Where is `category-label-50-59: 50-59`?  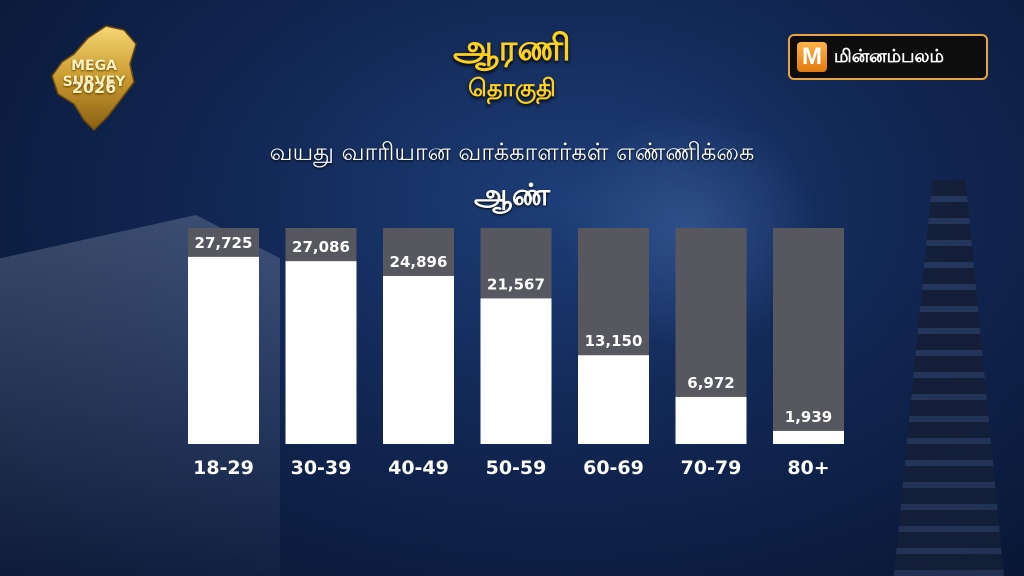
category-label-50-59: 50-59 is located at coordinates (516, 468).